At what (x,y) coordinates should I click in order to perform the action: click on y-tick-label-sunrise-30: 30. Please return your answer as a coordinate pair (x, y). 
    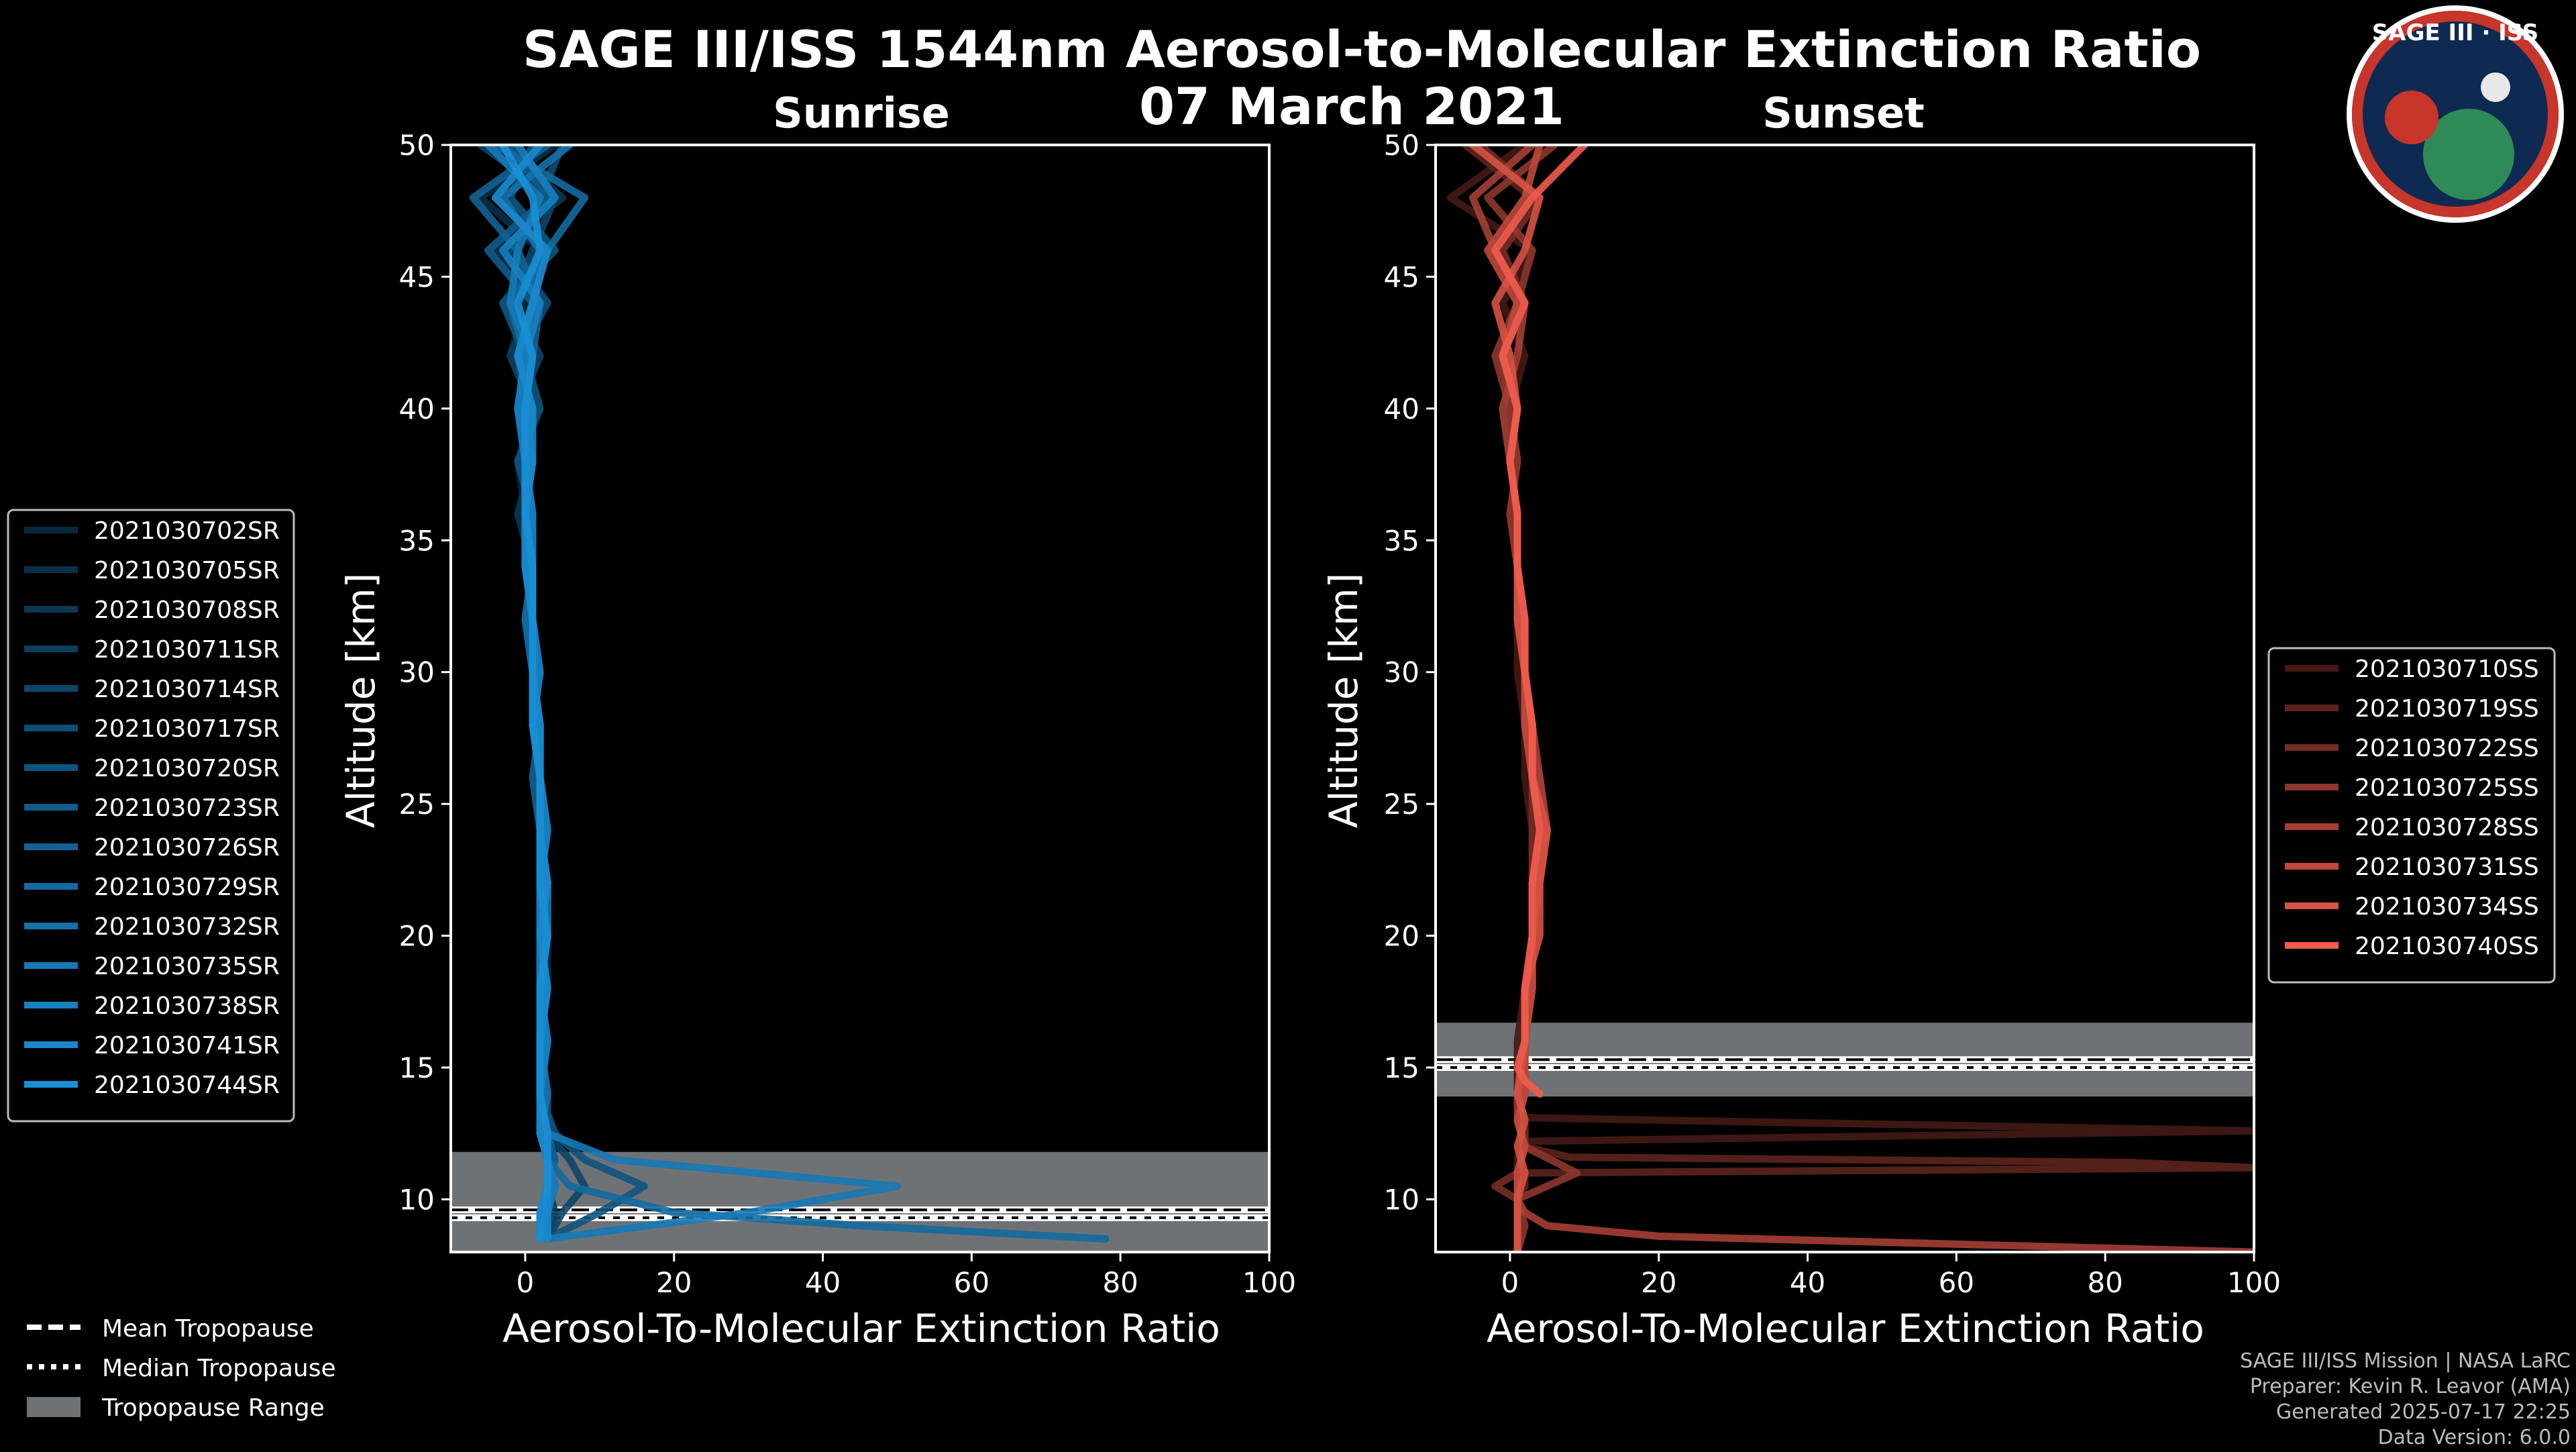
    Looking at the image, I should click on (417, 673).